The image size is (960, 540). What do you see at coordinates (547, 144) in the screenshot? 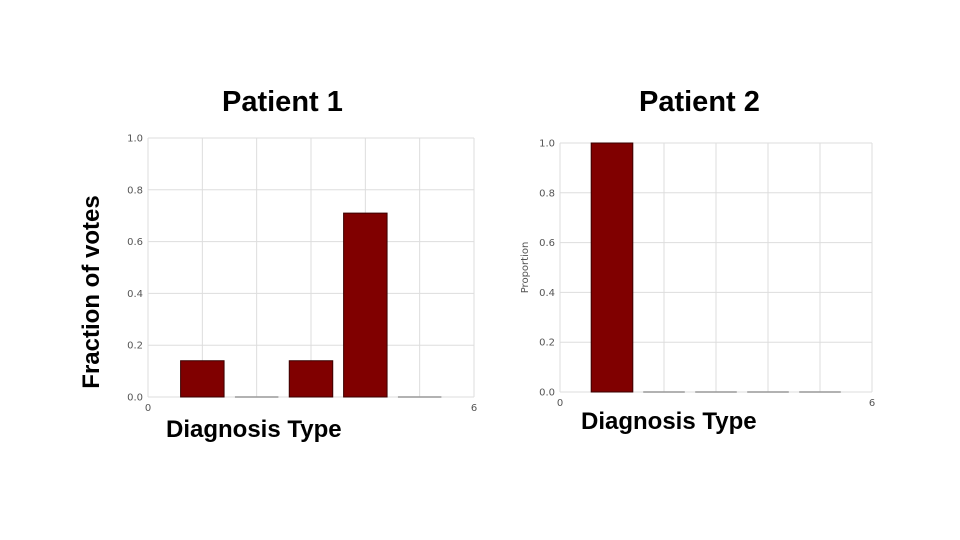
I see `chart-2-y-tick-label: 1.0` at bounding box center [547, 144].